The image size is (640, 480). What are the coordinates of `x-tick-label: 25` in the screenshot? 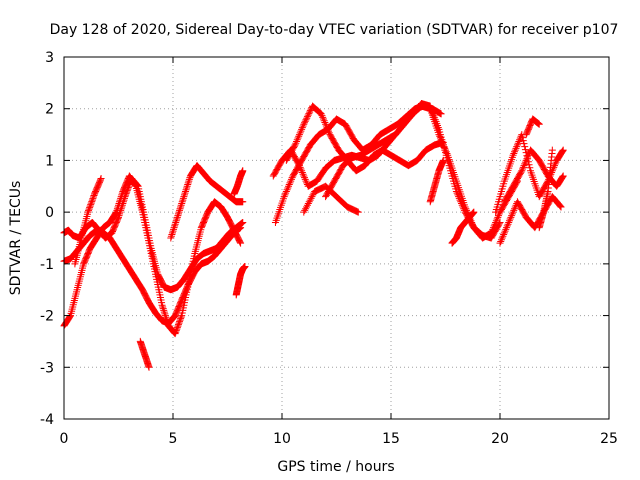 It's located at (609, 439).